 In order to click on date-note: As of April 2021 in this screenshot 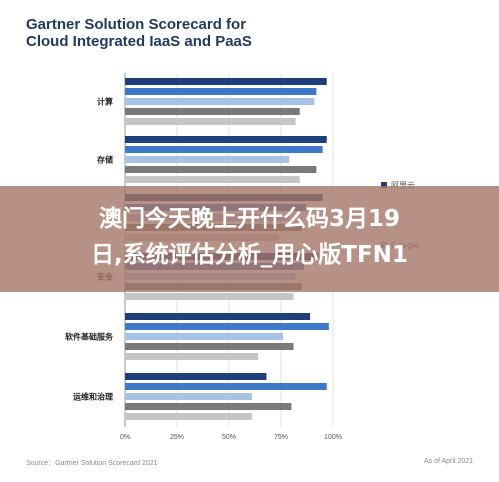, I will do `click(448, 461)`.